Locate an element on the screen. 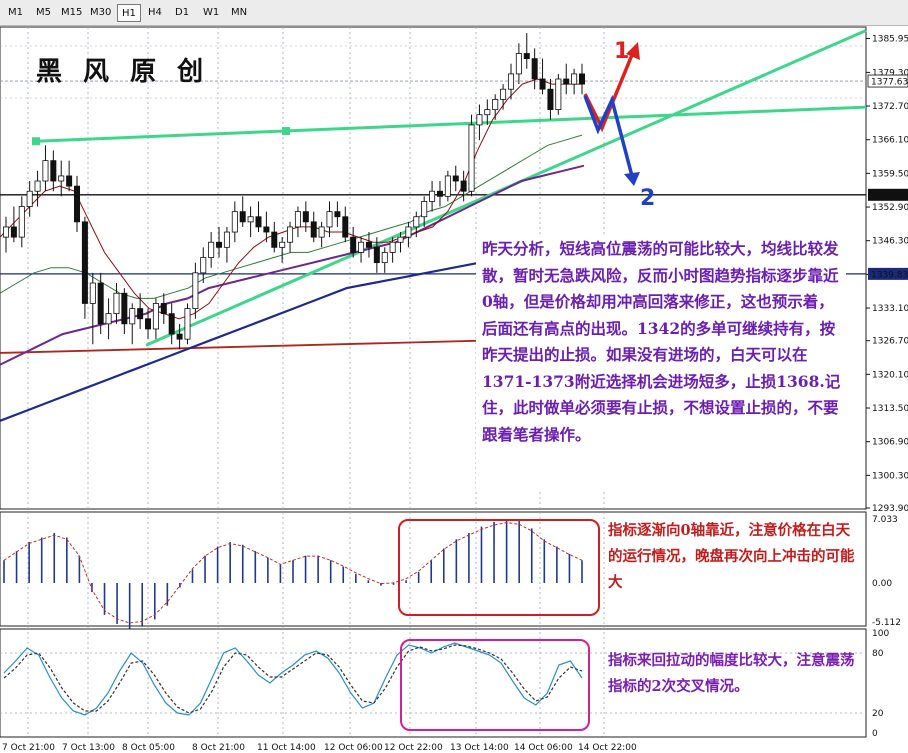 This screenshot has height=753, width=908. time-tick-label: 8 Oct 05:00 is located at coordinates (148, 748).